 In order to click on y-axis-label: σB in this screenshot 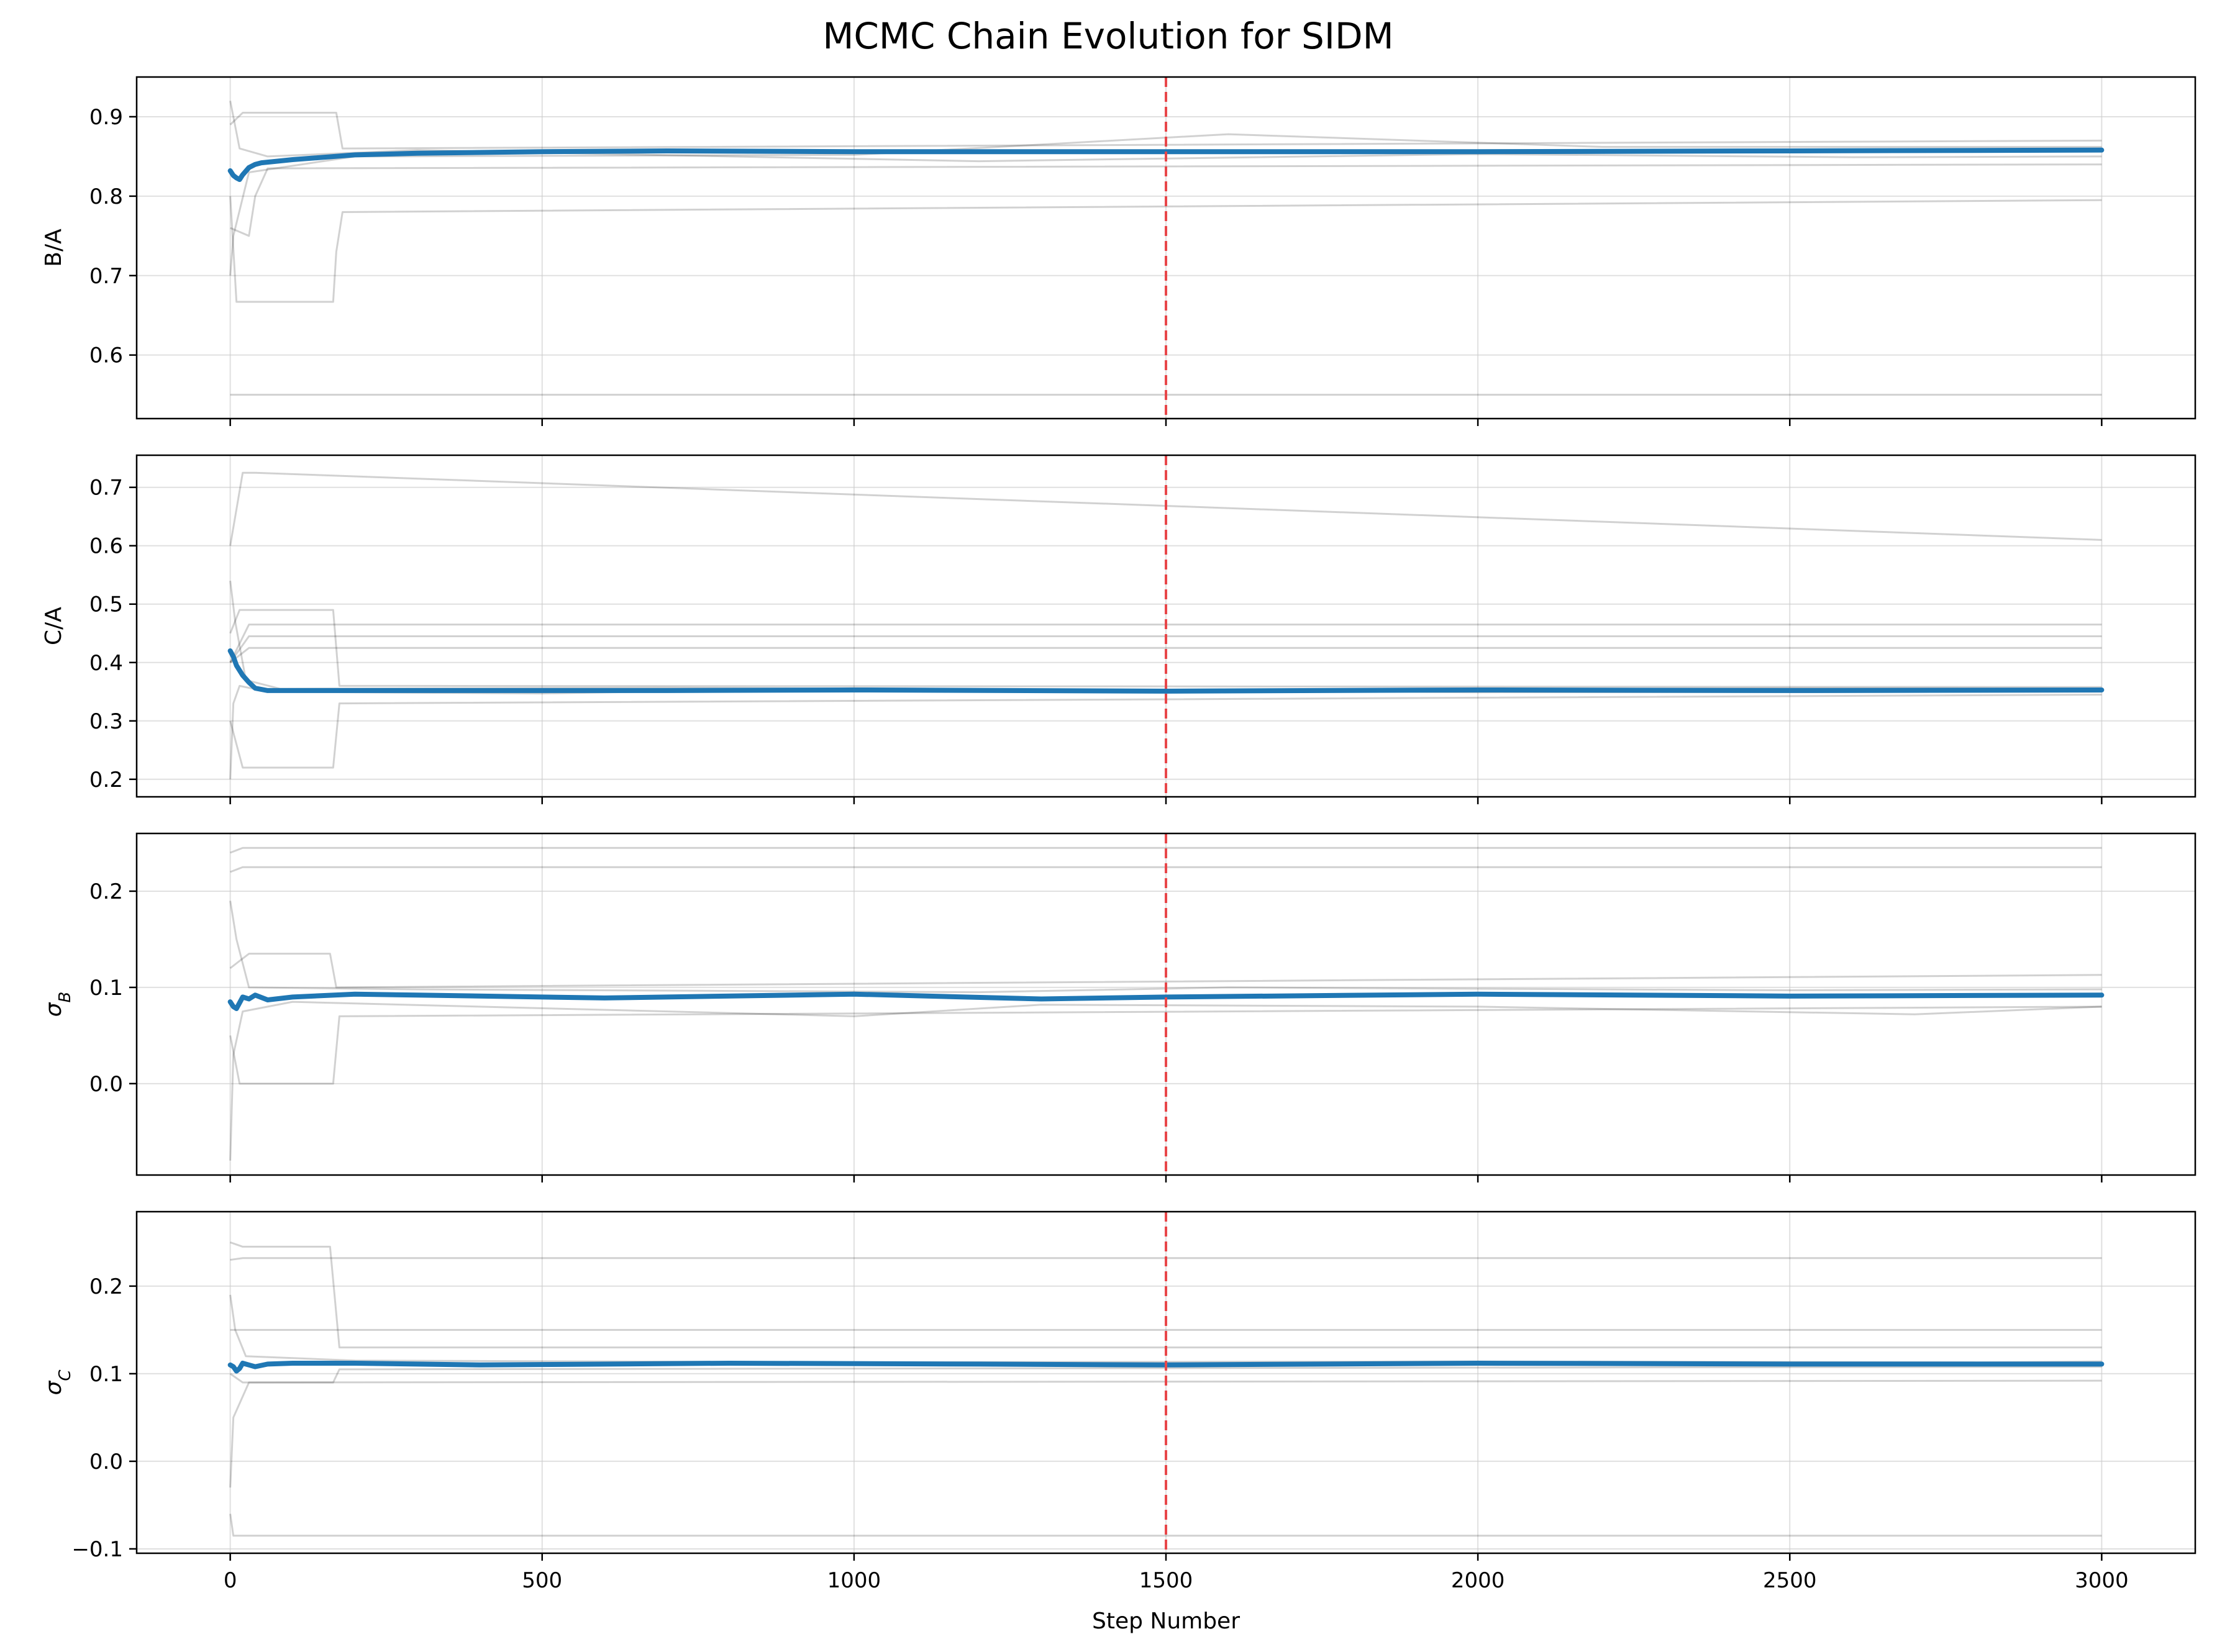, I will do `click(58, 1004)`.